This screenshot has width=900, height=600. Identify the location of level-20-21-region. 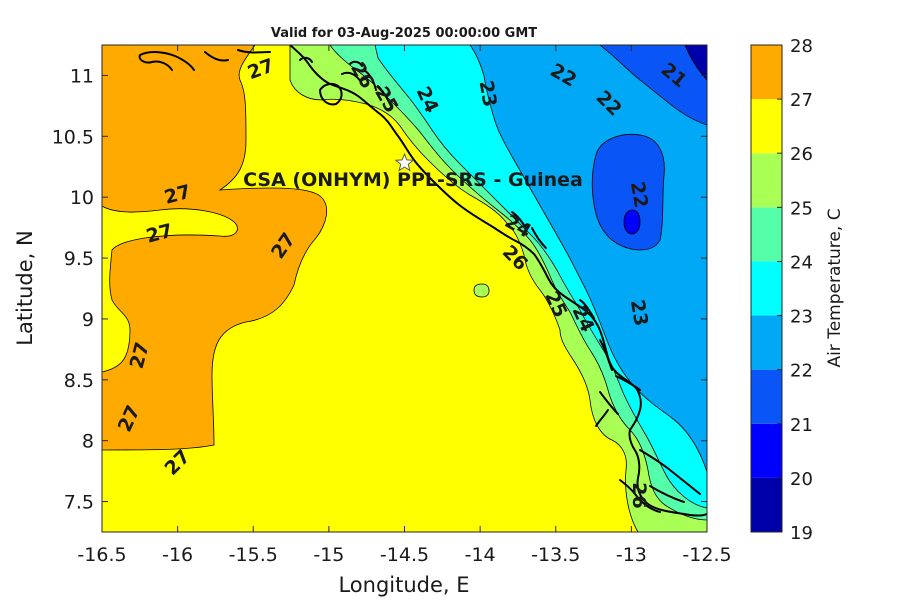
(695, 63).